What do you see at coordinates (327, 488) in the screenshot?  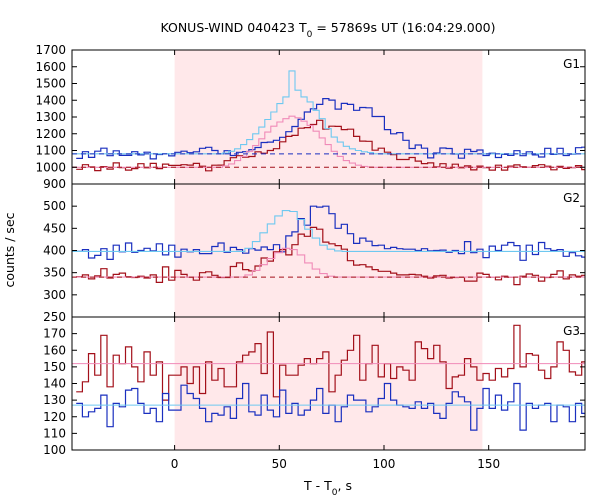 I see `x-axis-label: T - T0, s` at bounding box center [327, 488].